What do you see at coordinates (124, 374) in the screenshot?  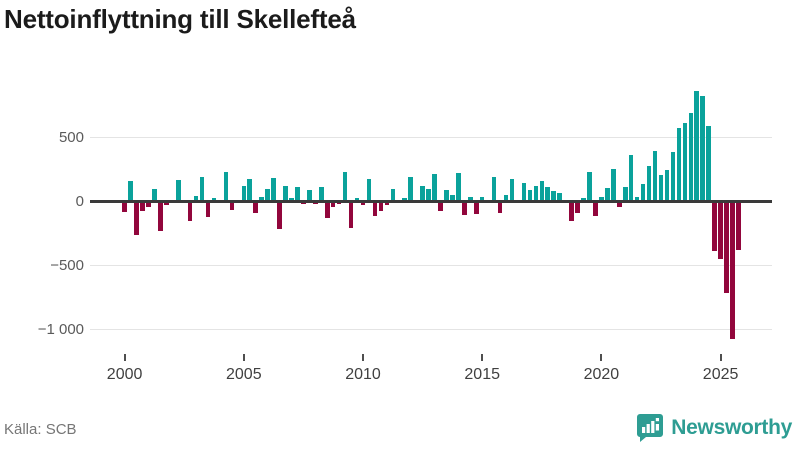 I see `x-axis-tick-label: 2000` at bounding box center [124, 374].